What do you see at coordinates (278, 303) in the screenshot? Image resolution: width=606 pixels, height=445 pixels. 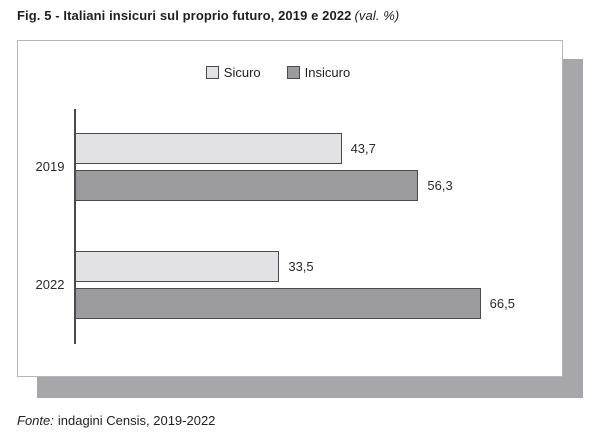 I see `bar-2022-insicuro` at bounding box center [278, 303].